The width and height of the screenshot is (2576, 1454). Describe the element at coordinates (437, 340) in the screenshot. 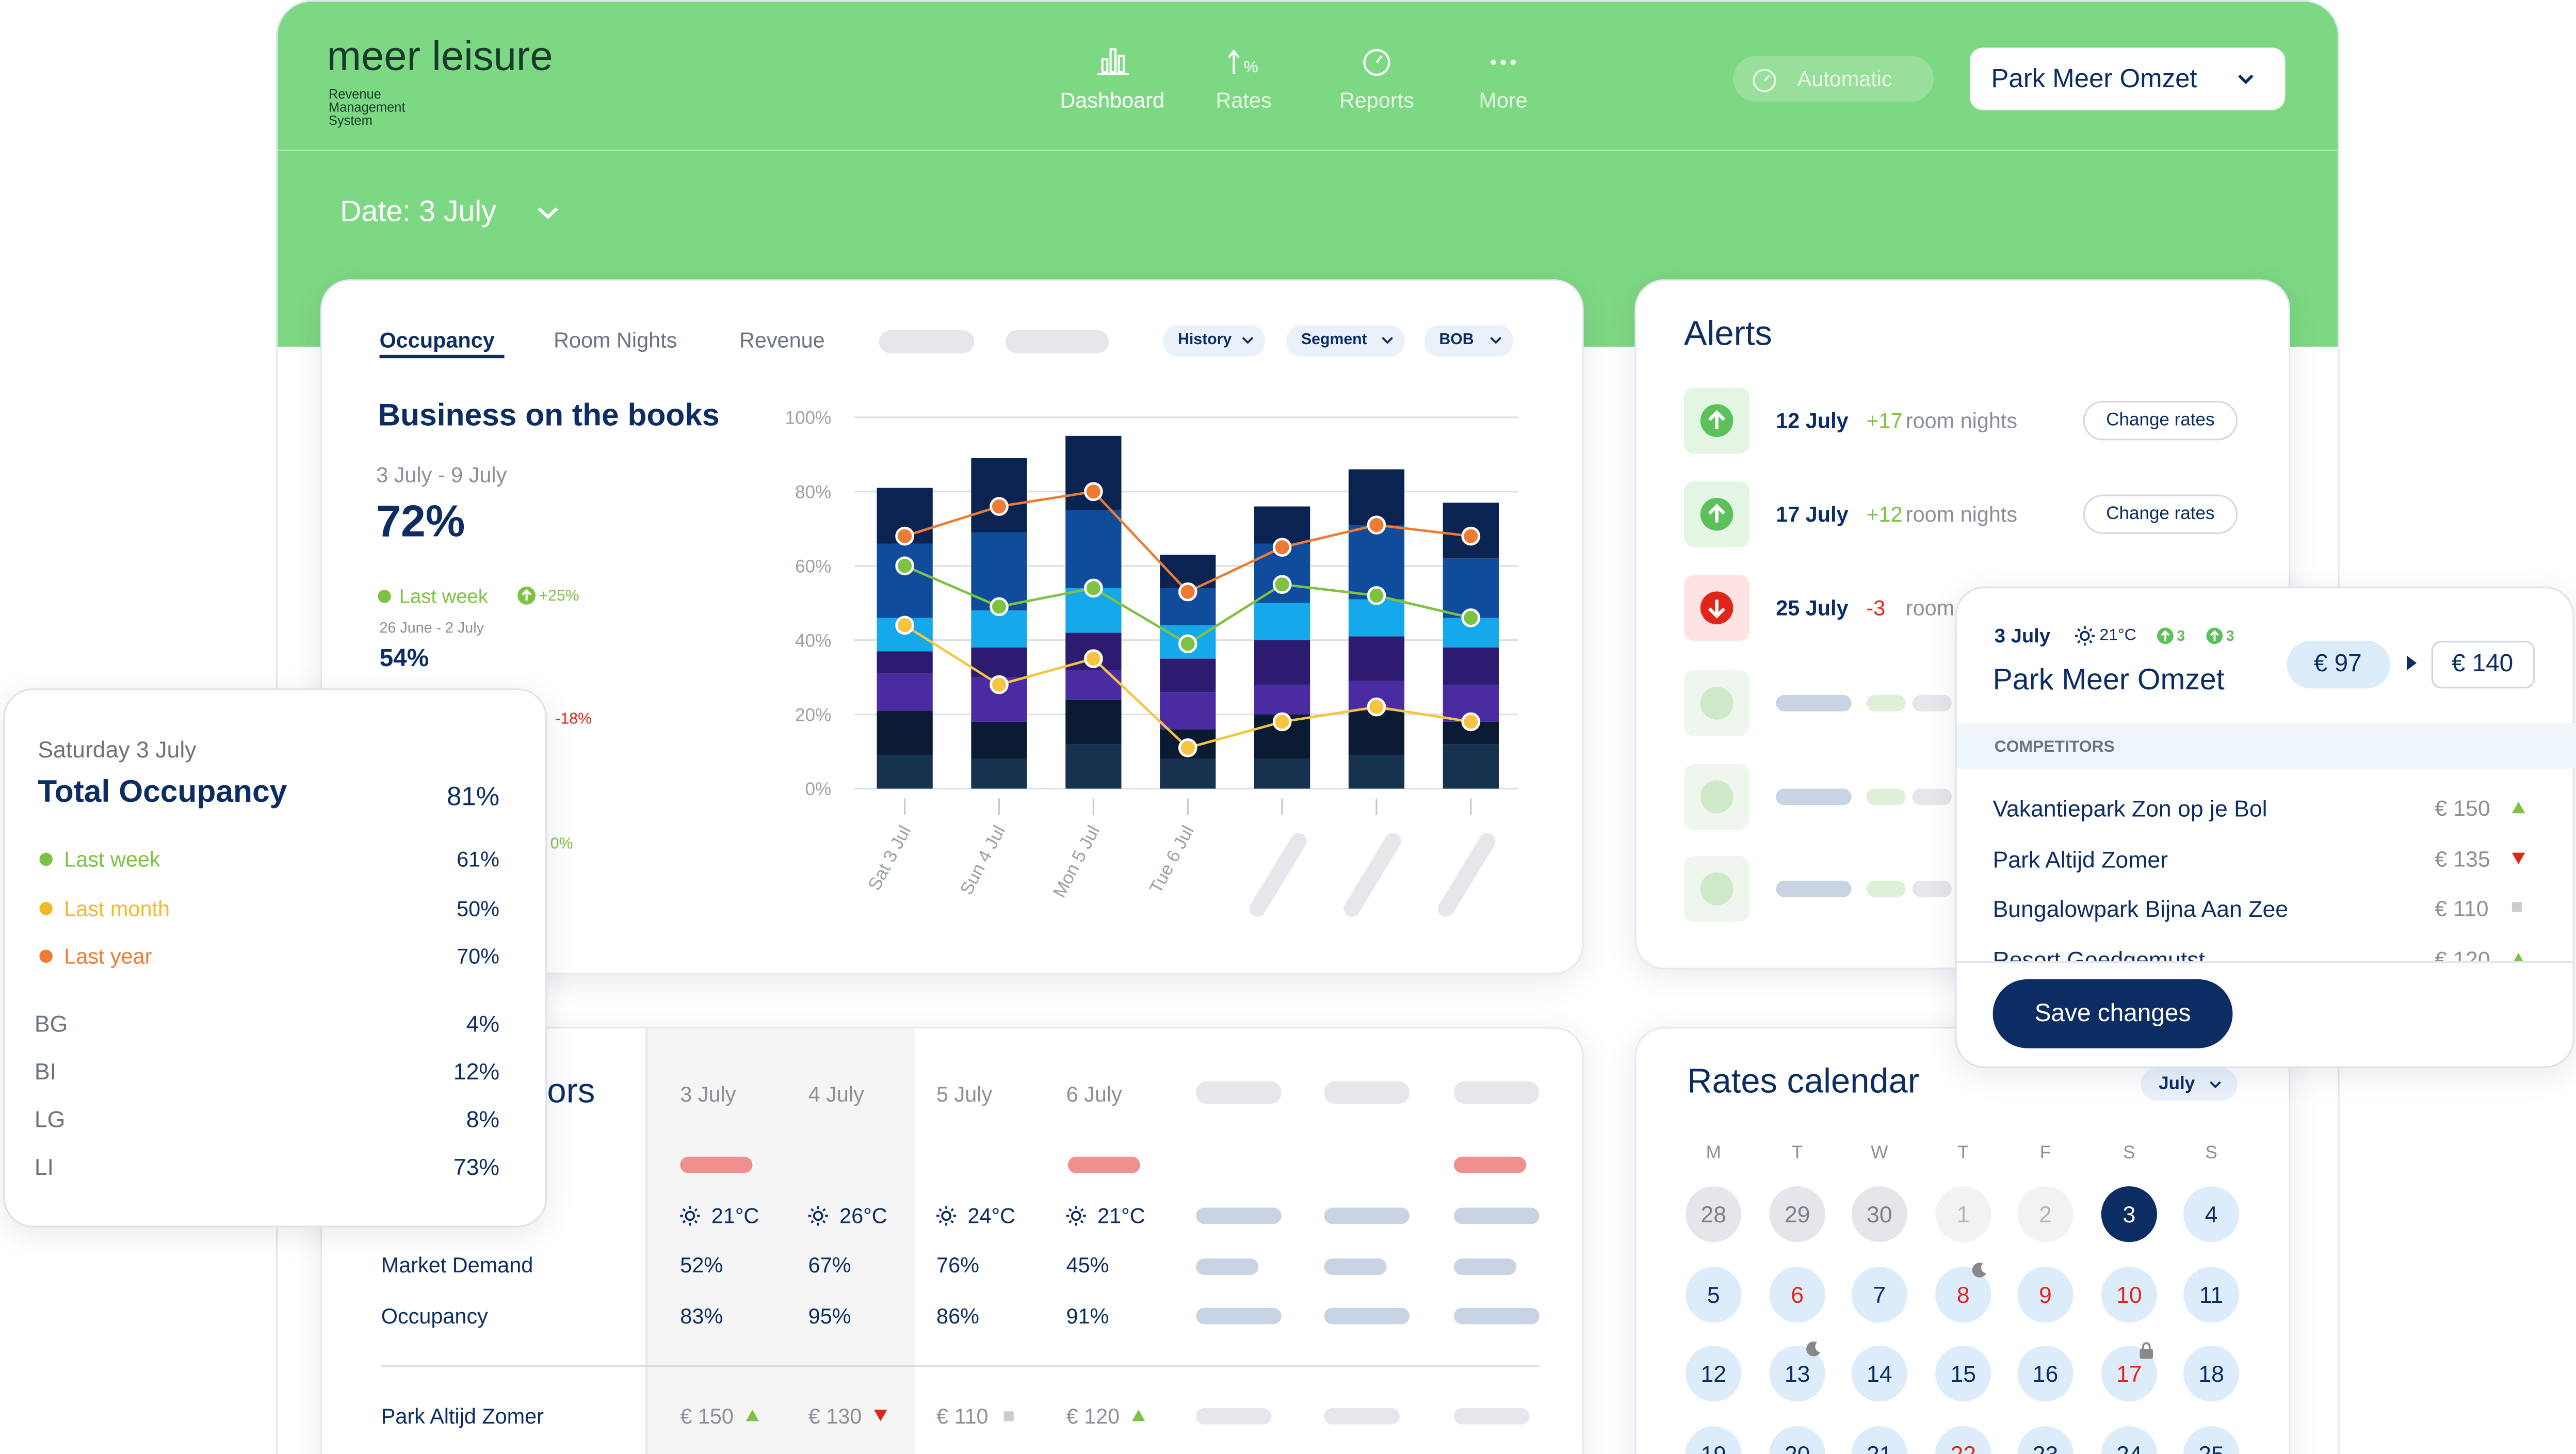

I see `tab: Occupancy` at that location.